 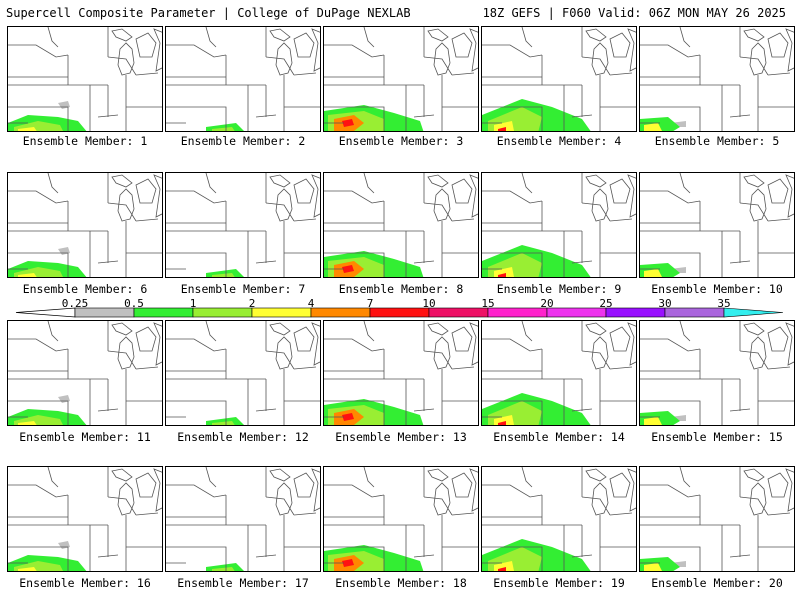 I want to click on colorbar-tick-label: 35, so click(x=724, y=303).